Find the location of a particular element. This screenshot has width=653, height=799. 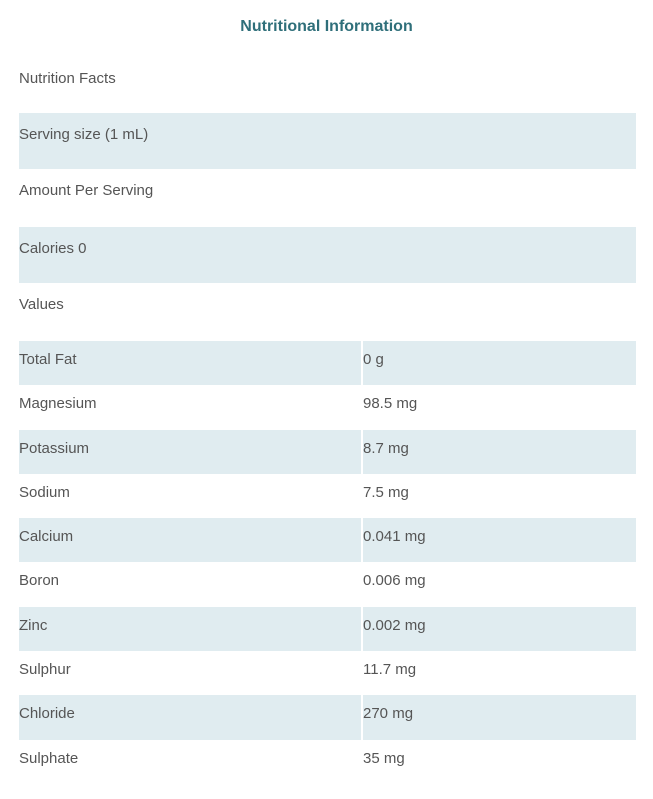

page-title: Nutritional Information is located at coordinates (326, 26).